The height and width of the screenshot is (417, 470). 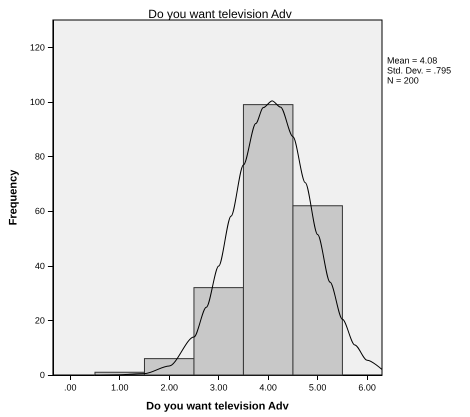 What do you see at coordinates (403, 81) in the screenshot?
I see `text: N = 200` at bounding box center [403, 81].